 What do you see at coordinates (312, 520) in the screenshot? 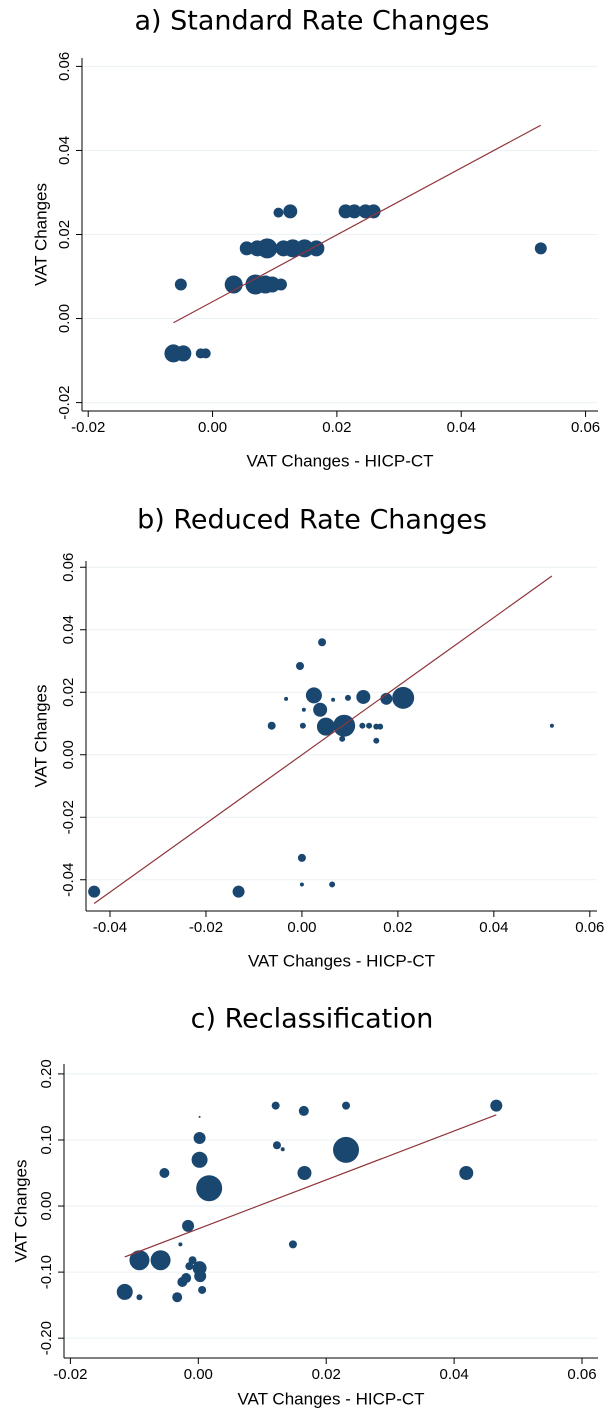
I see `chart-title: b) Reduced Rate Changes` at bounding box center [312, 520].